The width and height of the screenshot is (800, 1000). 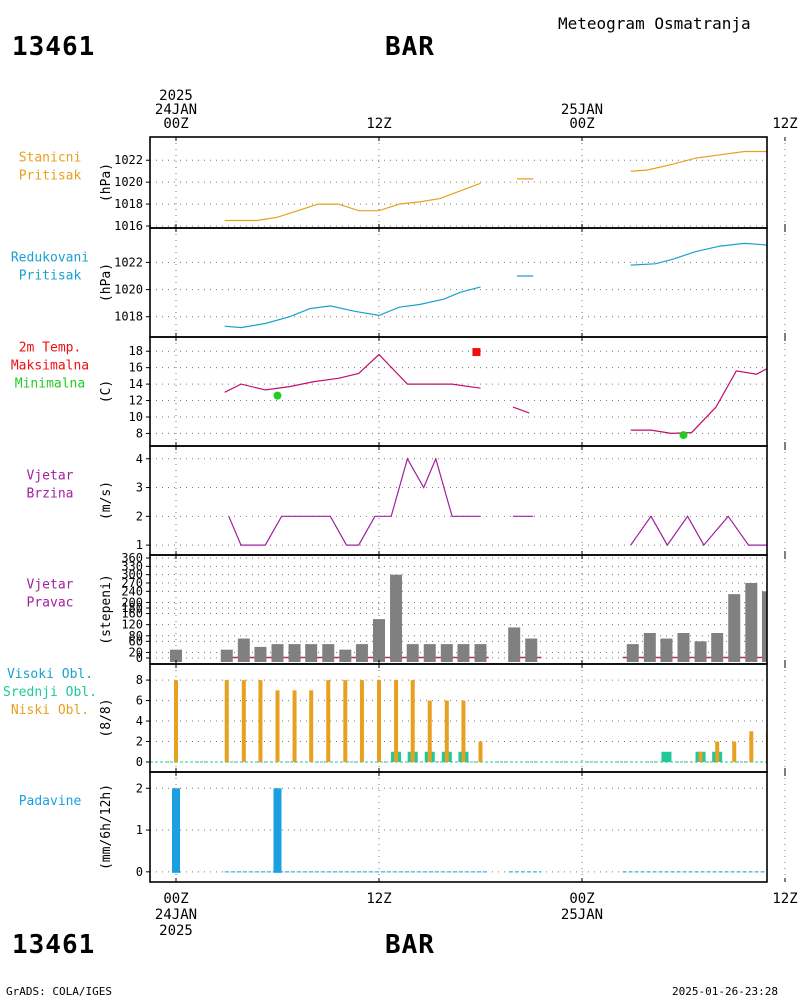 What do you see at coordinates (128, 204) in the screenshot?
I see `y-tick-label: 1018` at bounding box center [128, 204].